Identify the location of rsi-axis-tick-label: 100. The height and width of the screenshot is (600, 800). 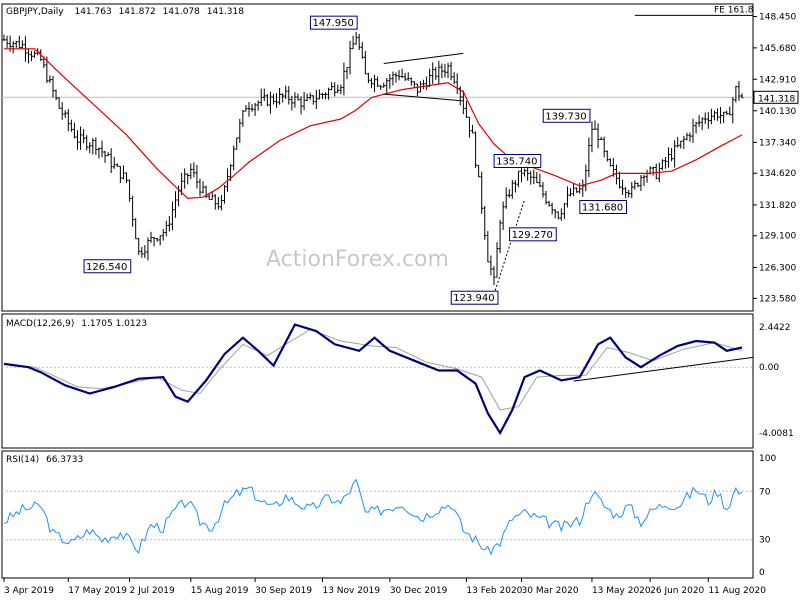
(767, 459).